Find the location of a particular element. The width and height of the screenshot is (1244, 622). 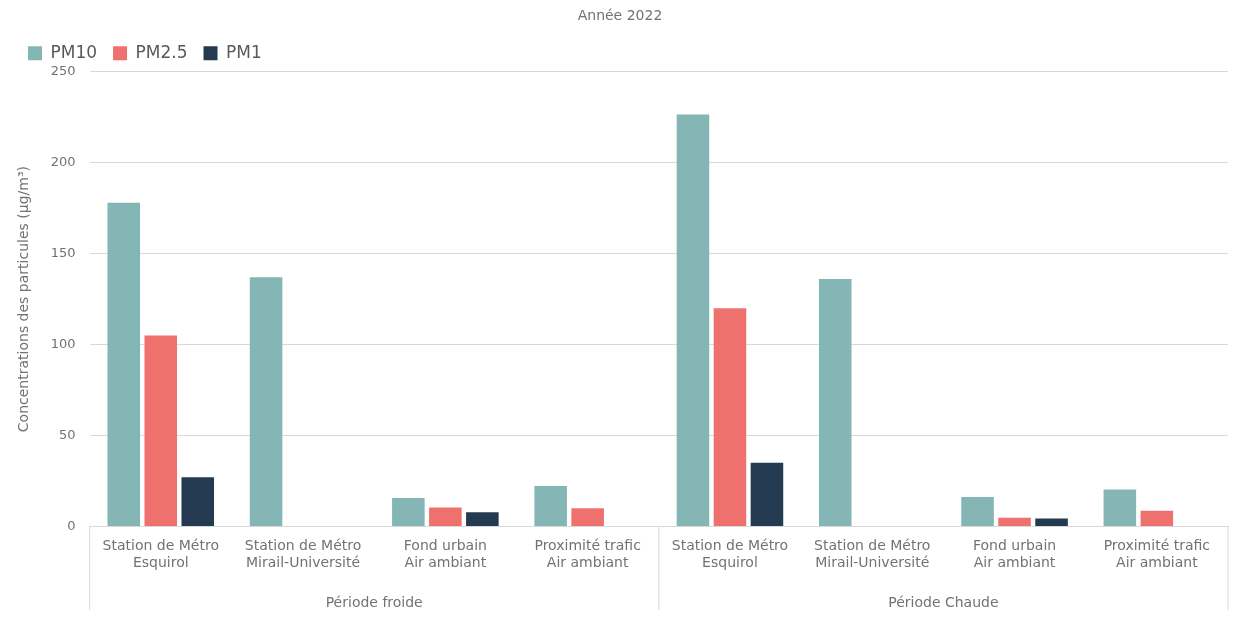

y-tick-label: 50 is located at coordinates (67, 434).